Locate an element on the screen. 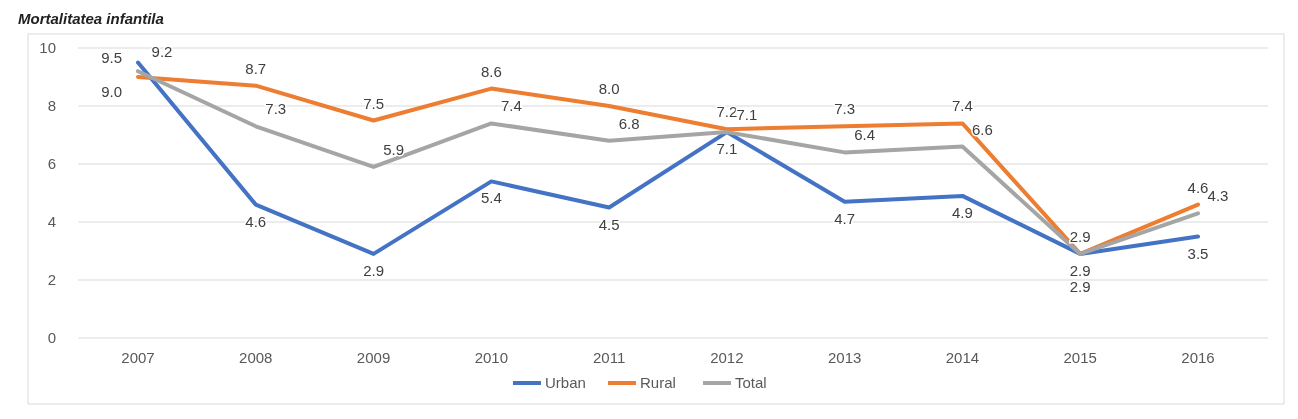  y-tick-label: 8 is located at coordinates (51, 106).